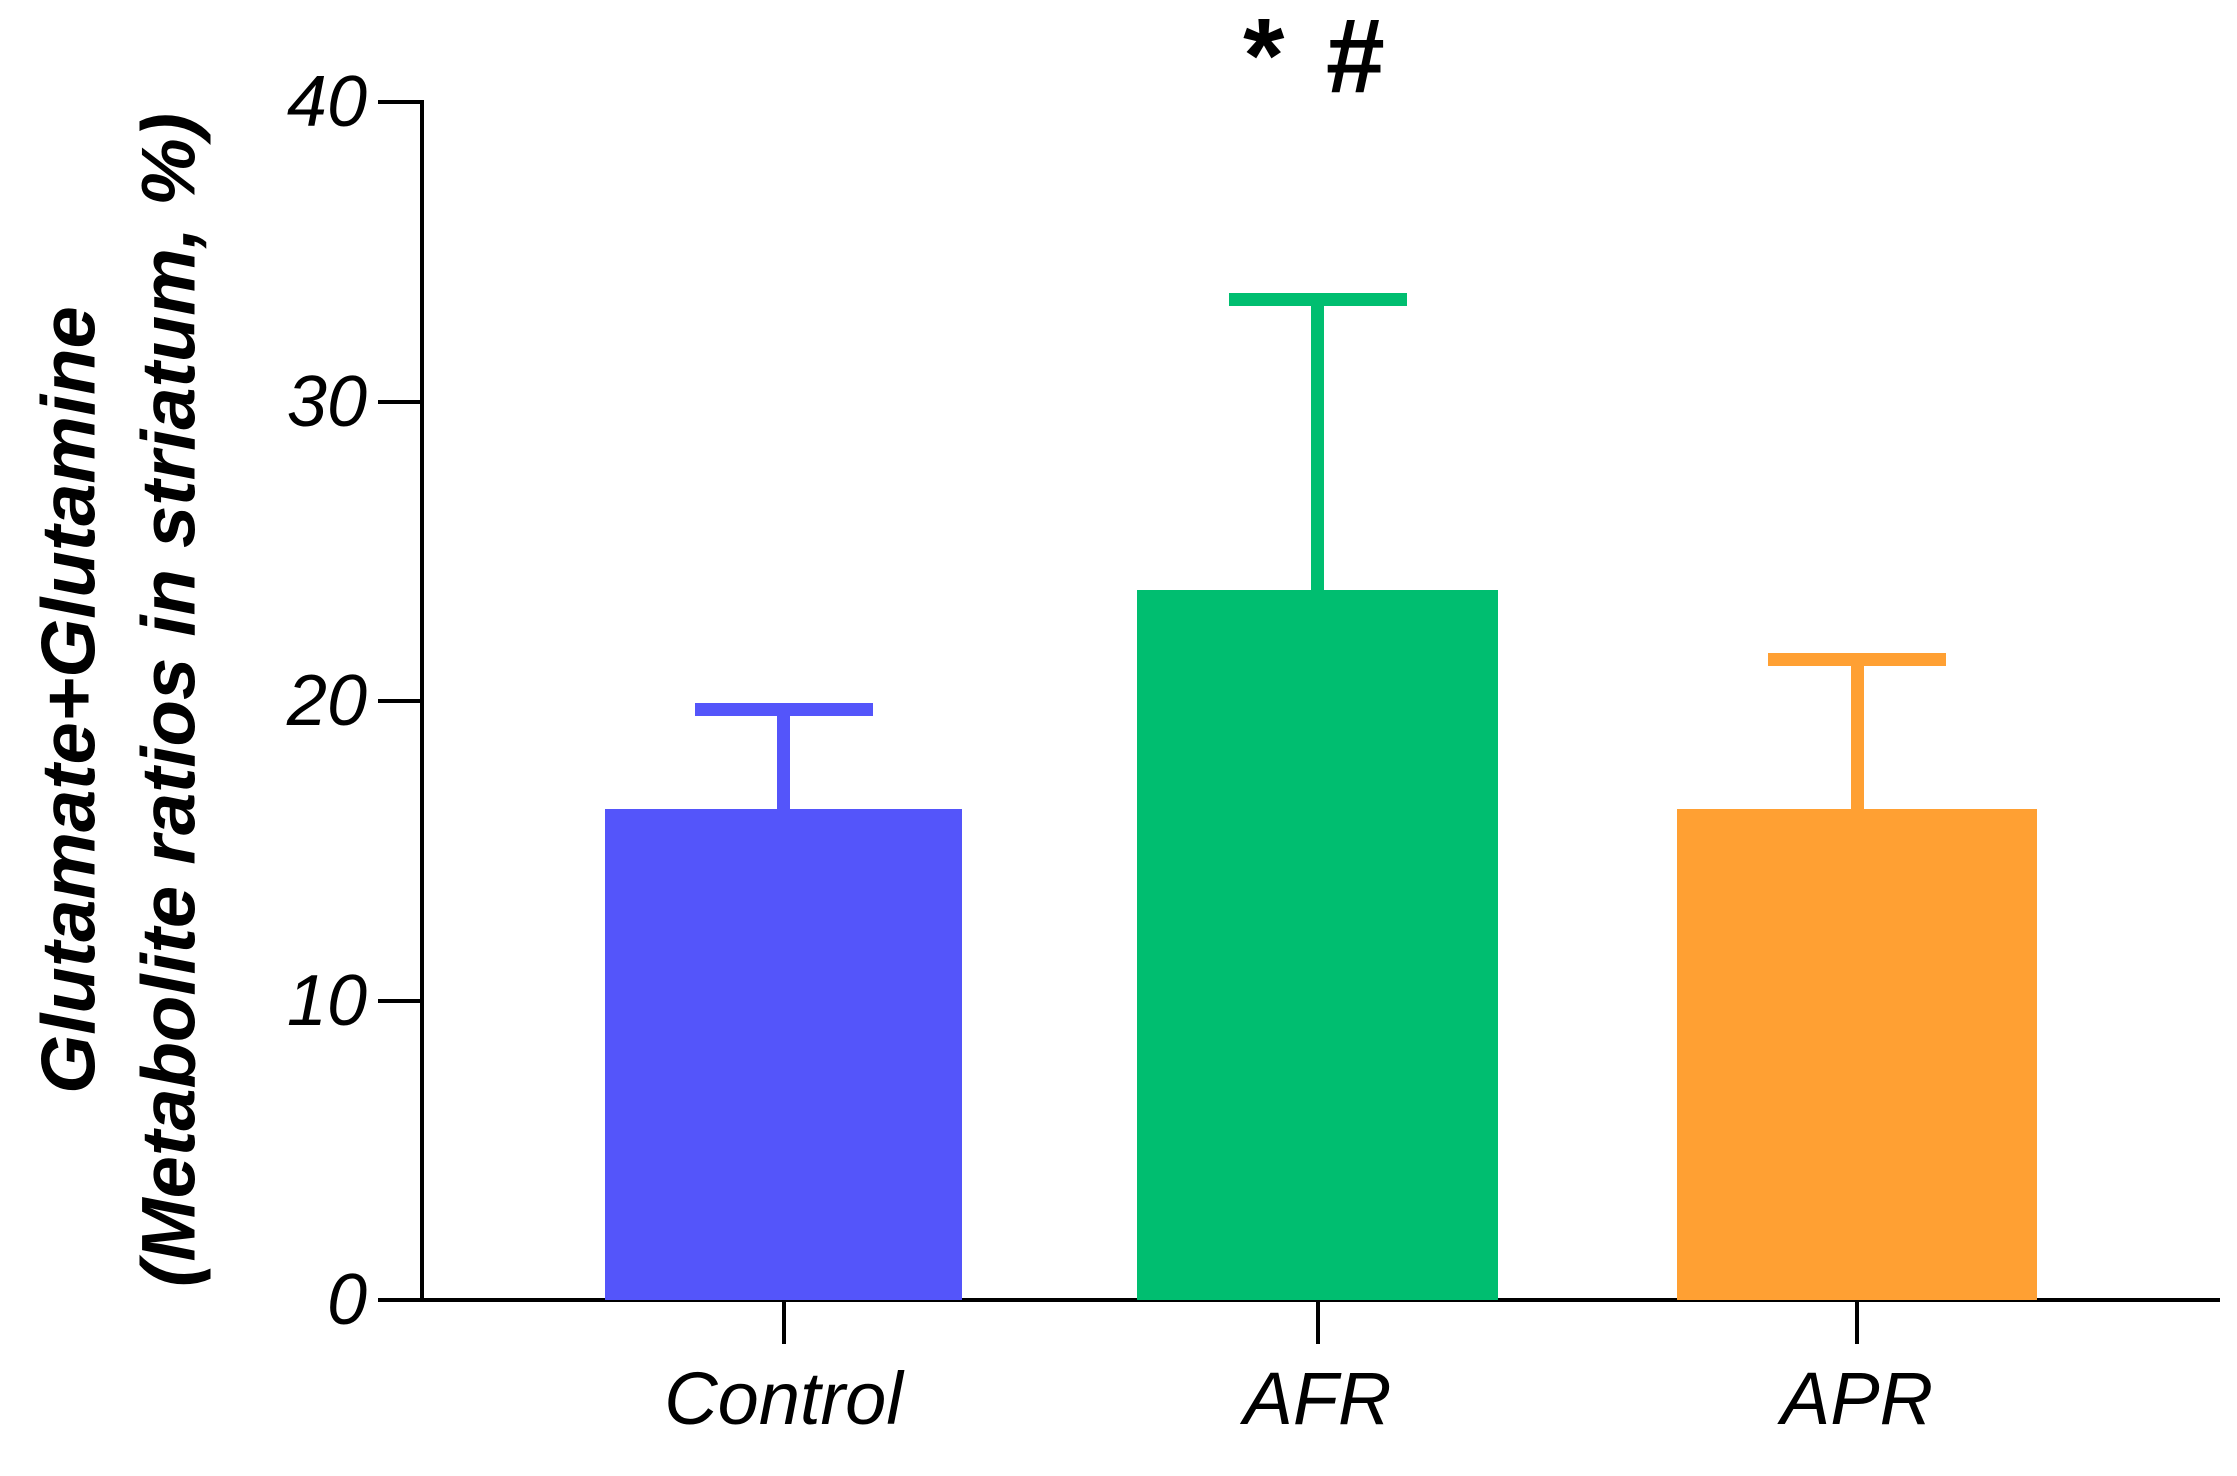  Describe the element at coordinates (326, 102) in the screenshot. I see `y-tick-label: 40` at that location.